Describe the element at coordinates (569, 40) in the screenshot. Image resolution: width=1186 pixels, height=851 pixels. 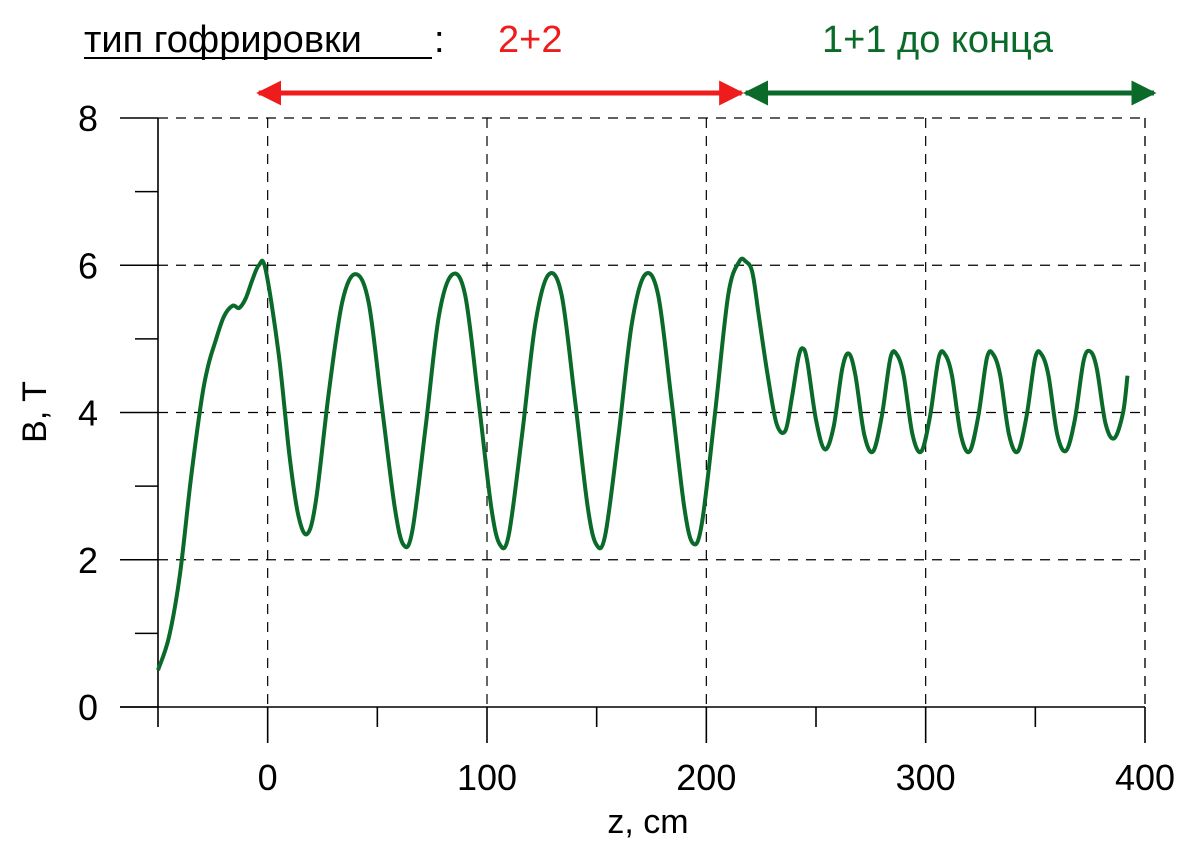
I see `header: тип гофрировки : 2+2 1+1 до конца` at that location.